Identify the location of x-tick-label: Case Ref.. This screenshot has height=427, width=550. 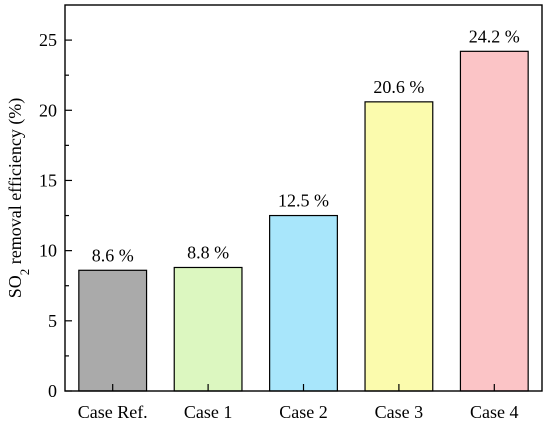
(113, 412).